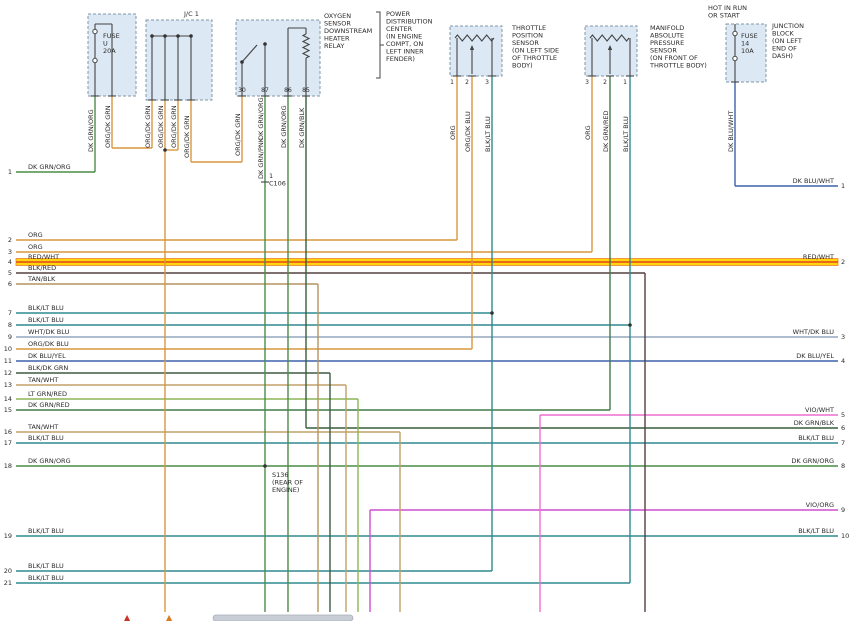 The width and height of the screenshot is (852, 621). Describe the element at coordinates (111, 36) in the screenshot. I see `fuse-u-label: FUSE` at that location.